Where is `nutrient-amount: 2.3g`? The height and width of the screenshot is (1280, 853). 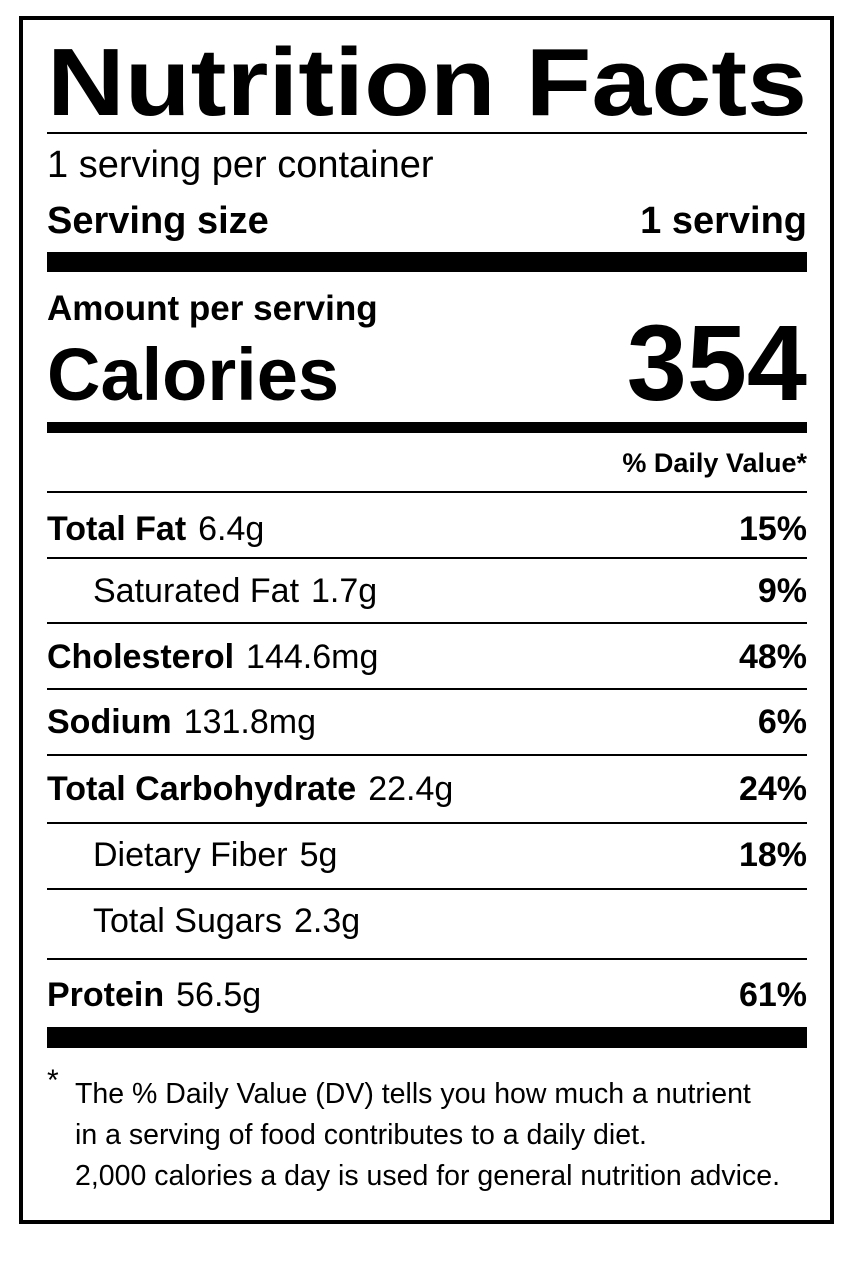
nutrient-amount: 2.3g is located at coordinates (327, 921).